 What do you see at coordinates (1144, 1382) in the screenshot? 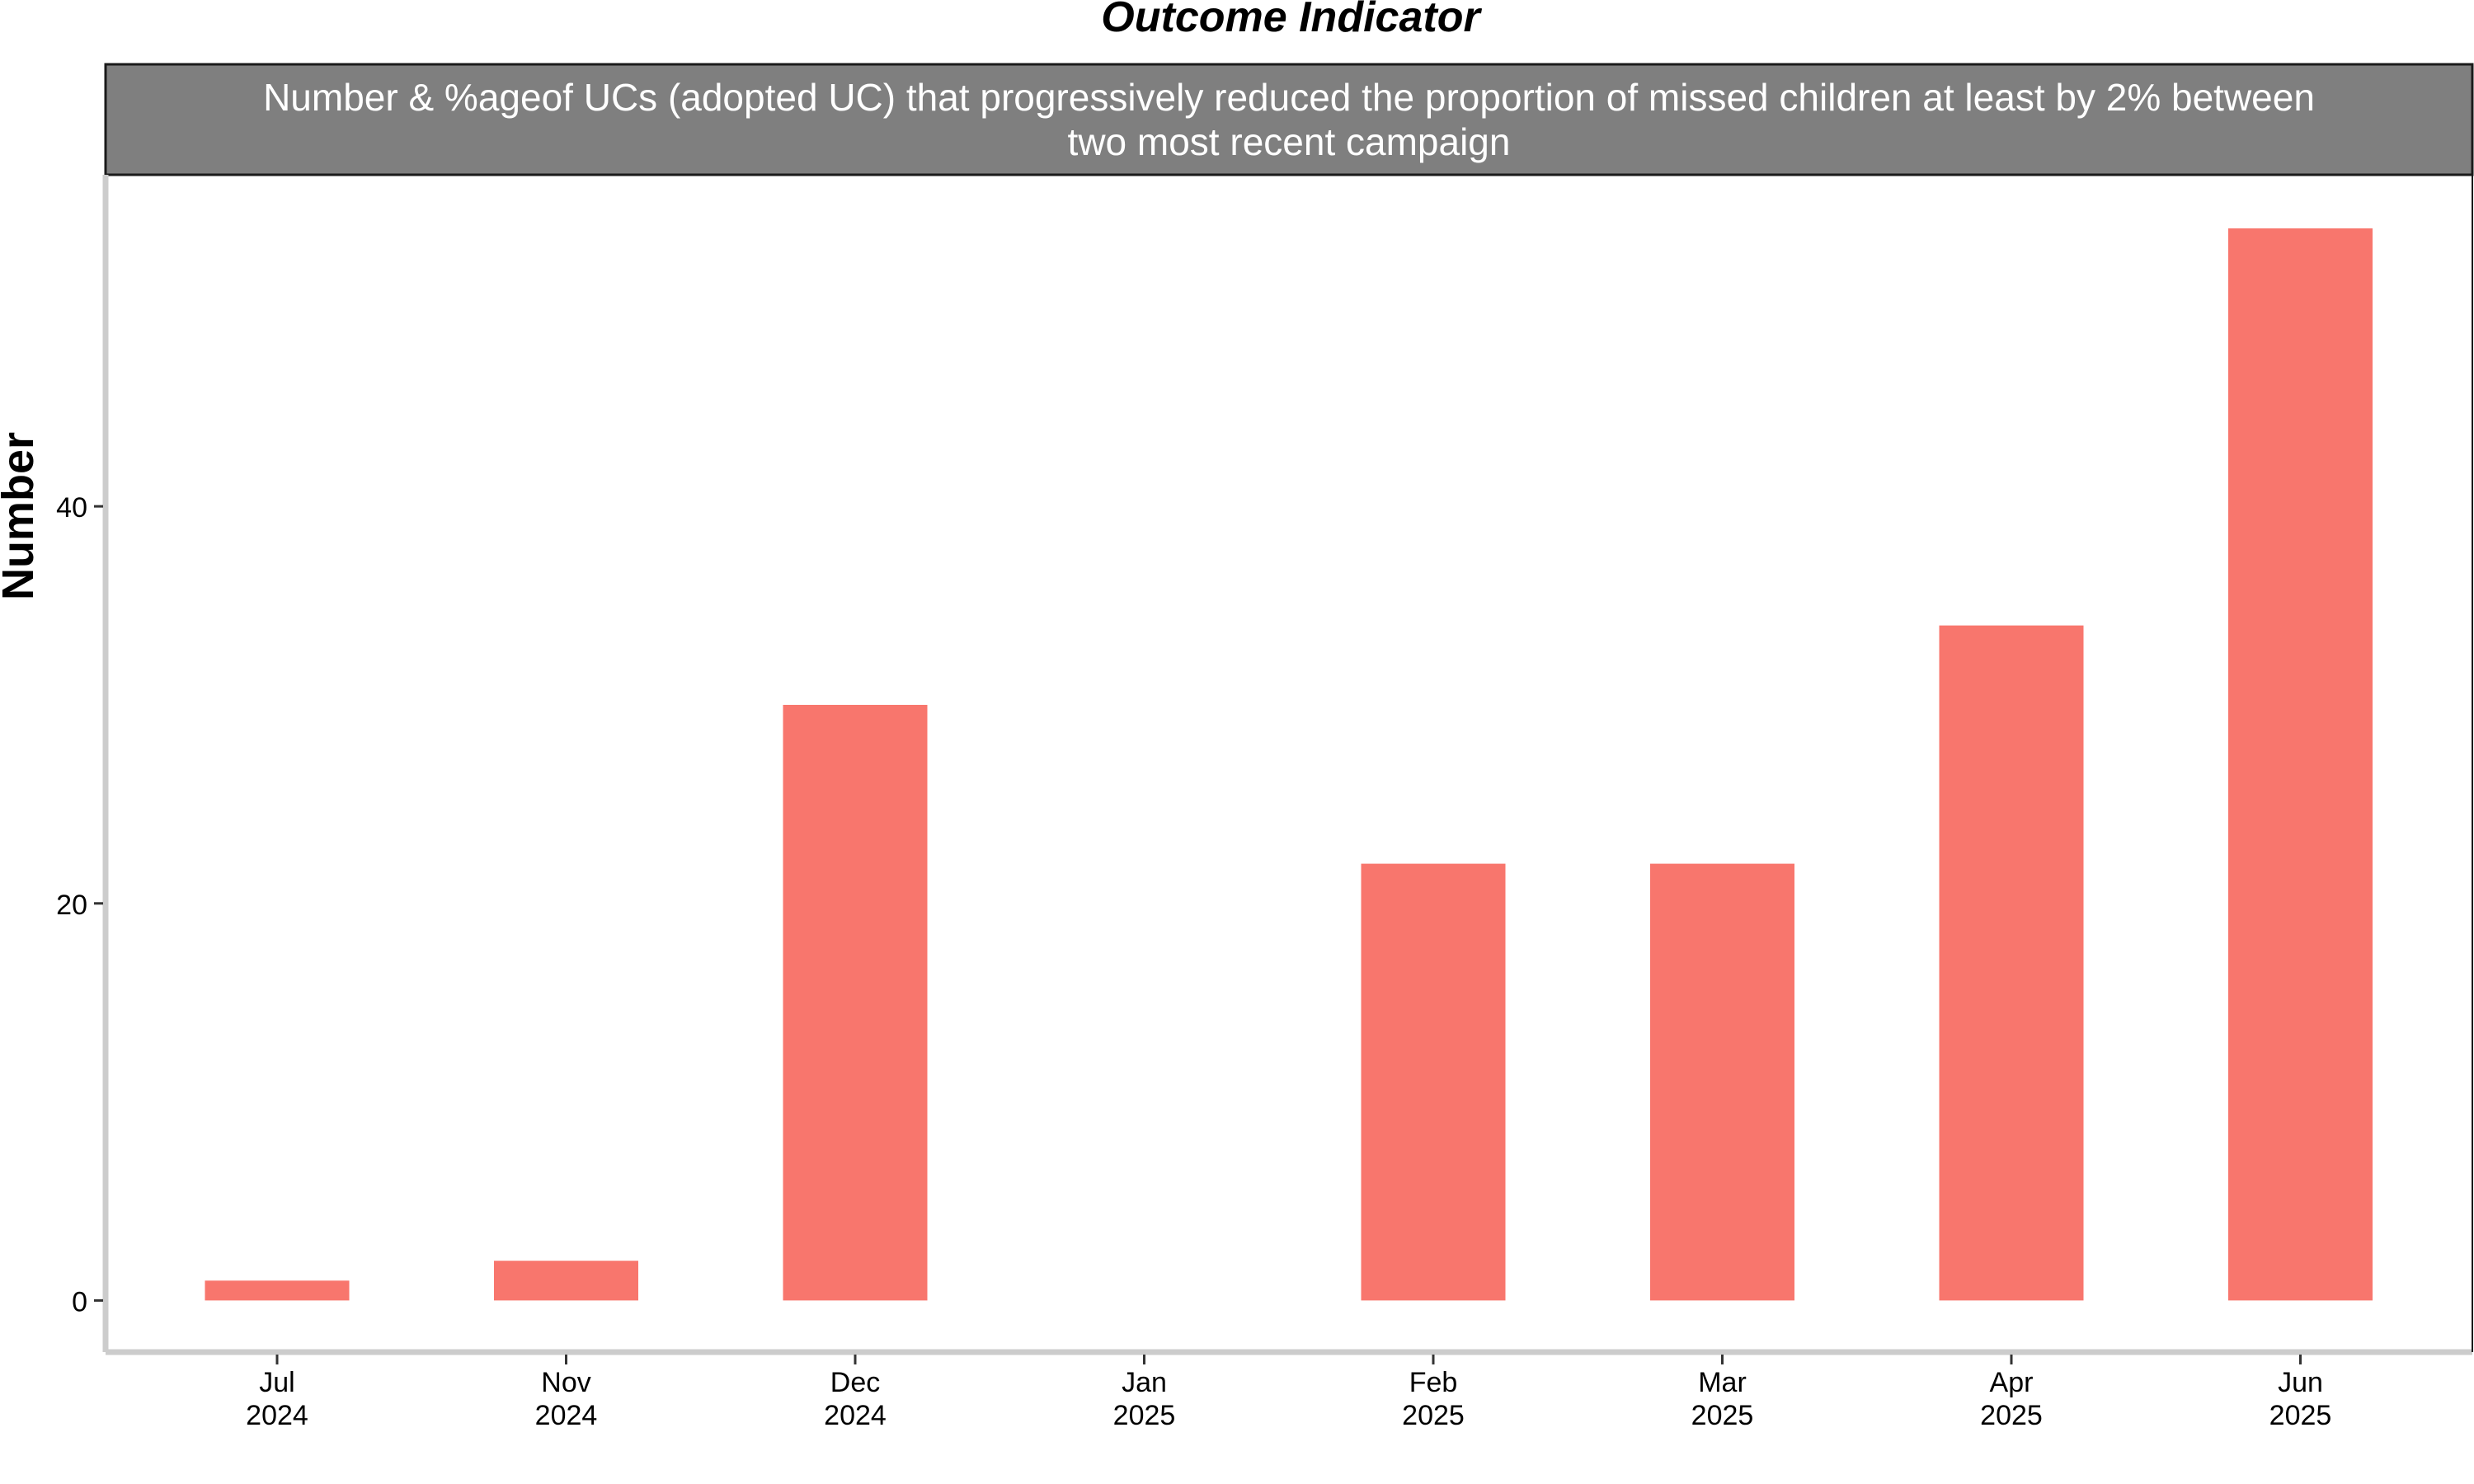
I see `x-tick-label-month: Jan` at bounding box center [1144, 1382].